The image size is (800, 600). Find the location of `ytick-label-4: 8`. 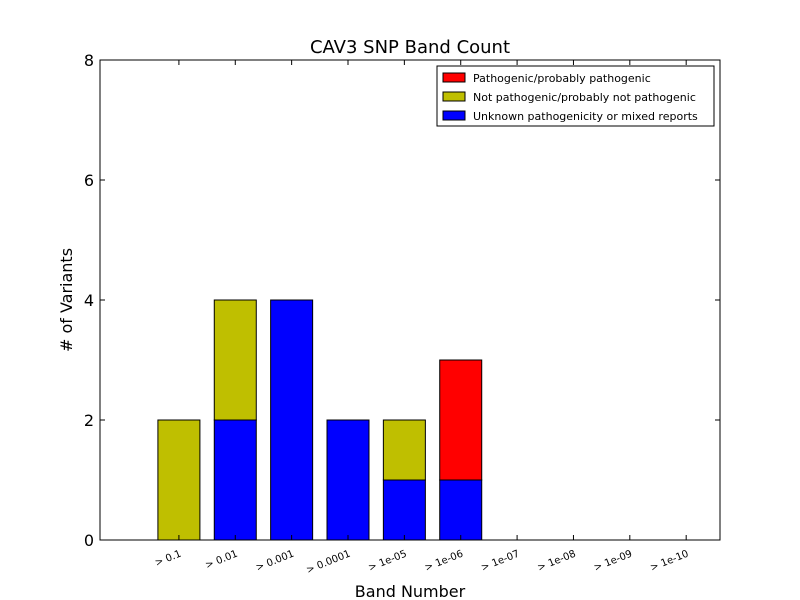

ytick-label-4: 8 is located at coordinates (89, 60).